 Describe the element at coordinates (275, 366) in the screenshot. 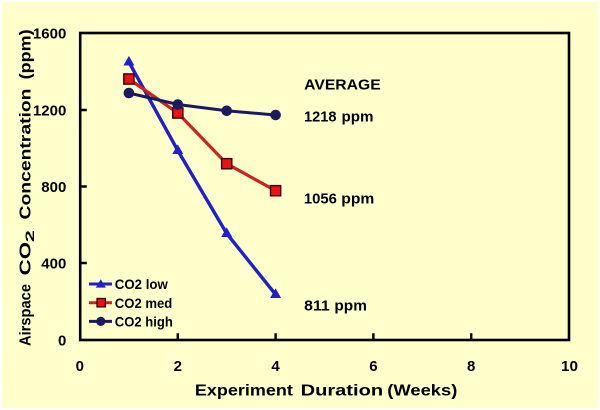

I see `svg-text: 4` at that location.